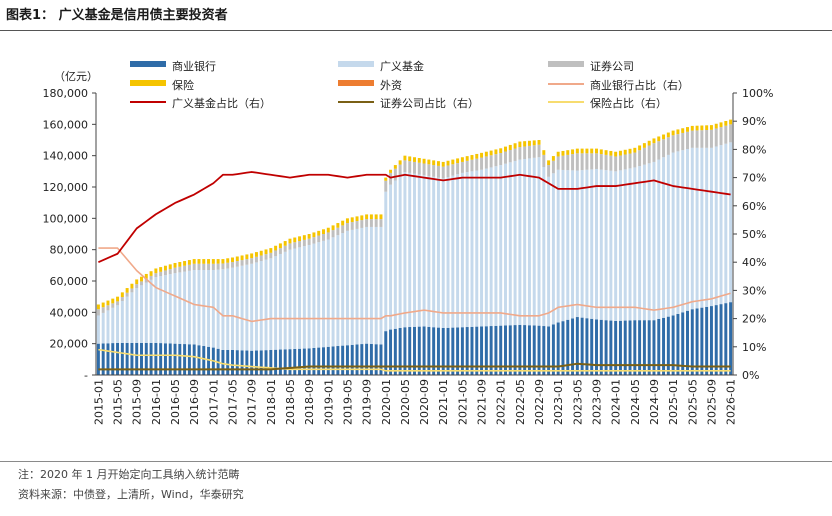 The height and width of the screenshot is (516, 832). I want to click on legend-label: 证券公司, so click(612, 66).